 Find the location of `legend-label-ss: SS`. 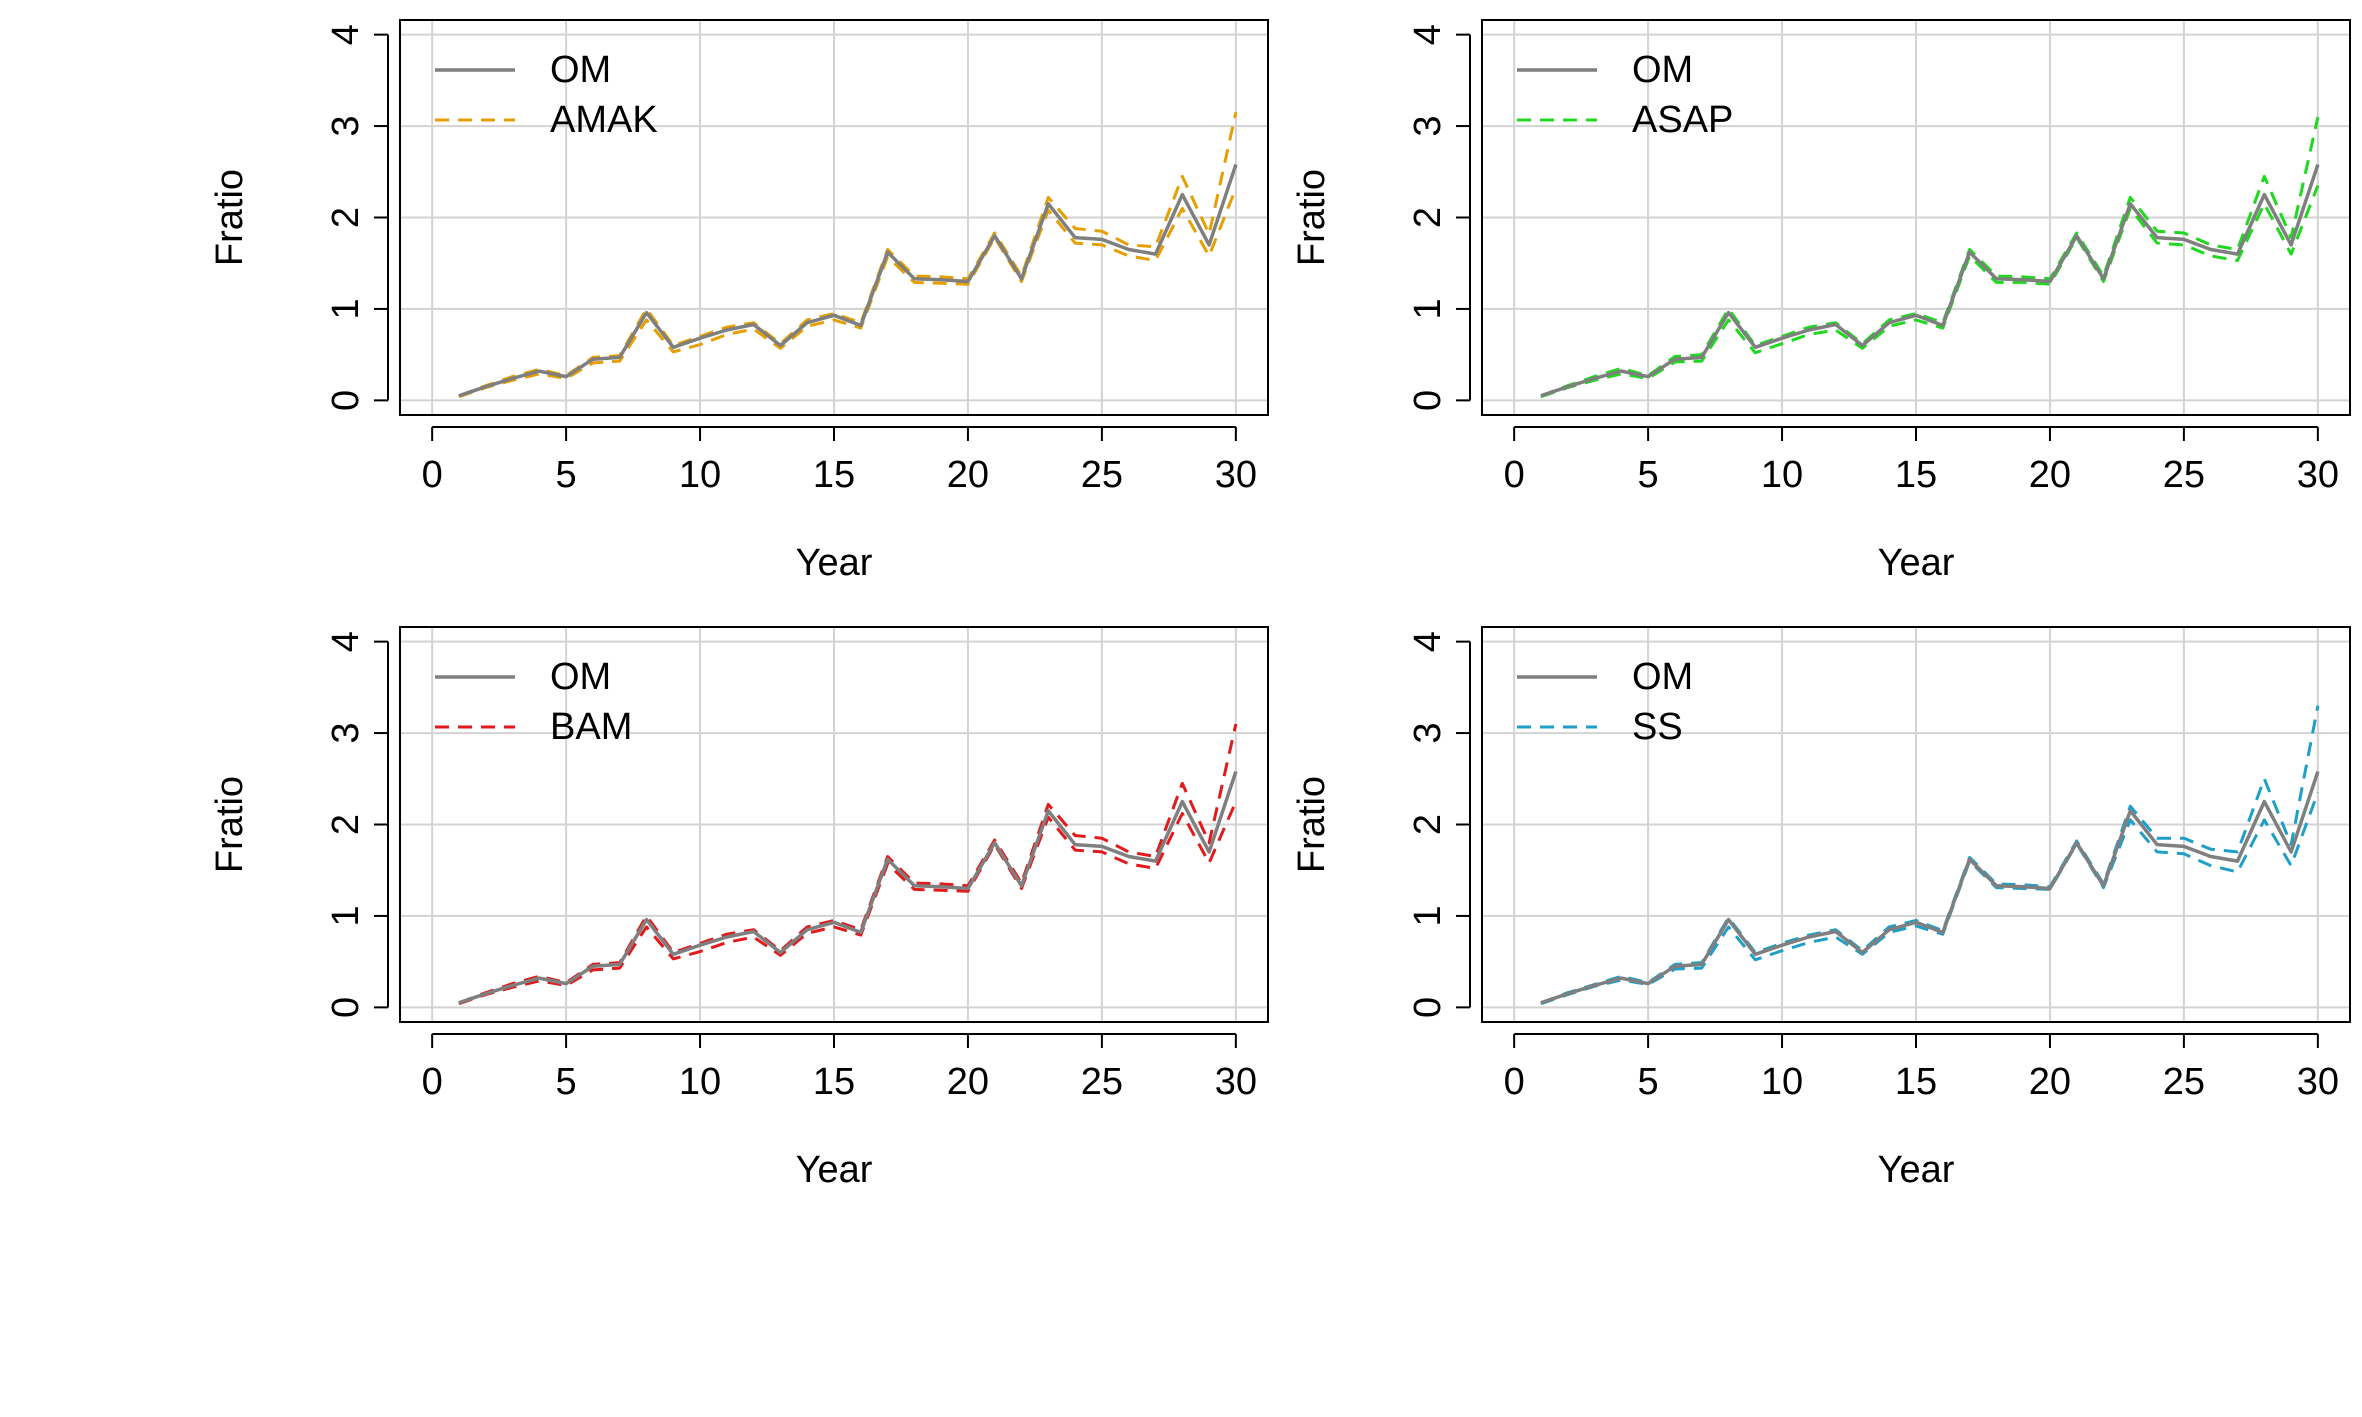

legend-label-ss: SS is located at coordinates (1657, 727).